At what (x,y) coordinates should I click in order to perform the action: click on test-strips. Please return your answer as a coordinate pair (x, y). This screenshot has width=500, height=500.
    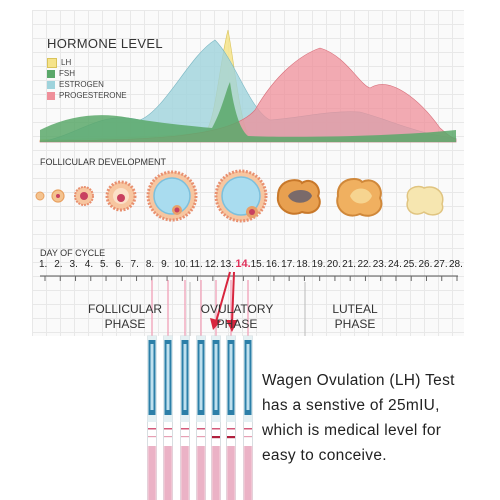
    Looking at the image, I should click on (200, 417).